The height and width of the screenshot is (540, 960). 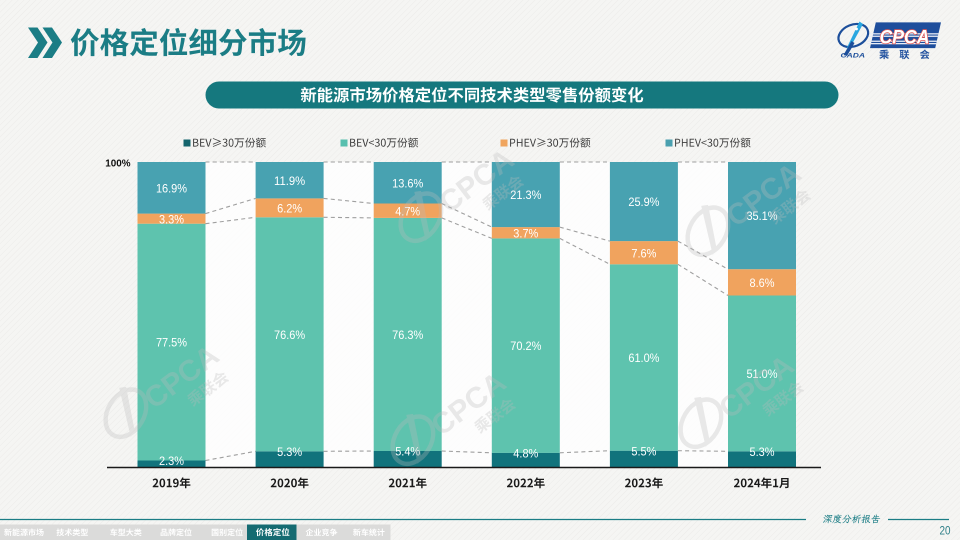 I want to click on svg-text: 51.0%, so click(x=761, y=374).